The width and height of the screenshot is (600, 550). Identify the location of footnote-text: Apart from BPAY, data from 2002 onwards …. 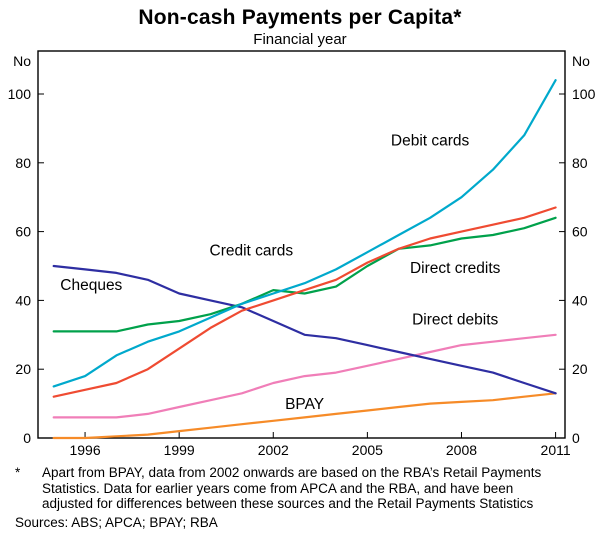
(292, 488).